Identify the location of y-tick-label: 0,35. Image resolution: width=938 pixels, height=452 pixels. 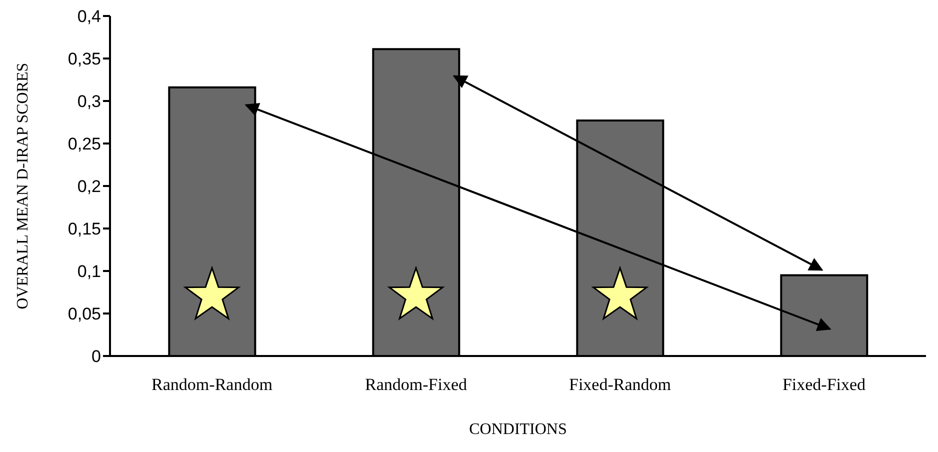
(84, 59).